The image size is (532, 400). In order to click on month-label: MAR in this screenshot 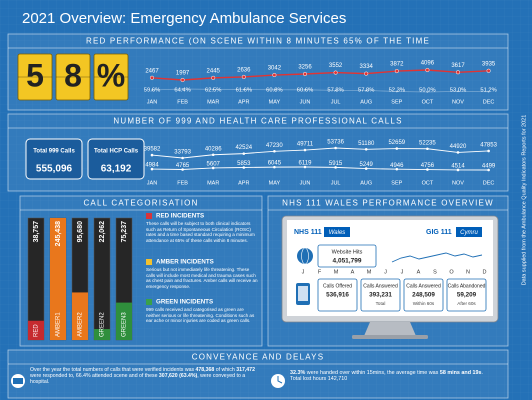, I will do `click(213, 183)`.